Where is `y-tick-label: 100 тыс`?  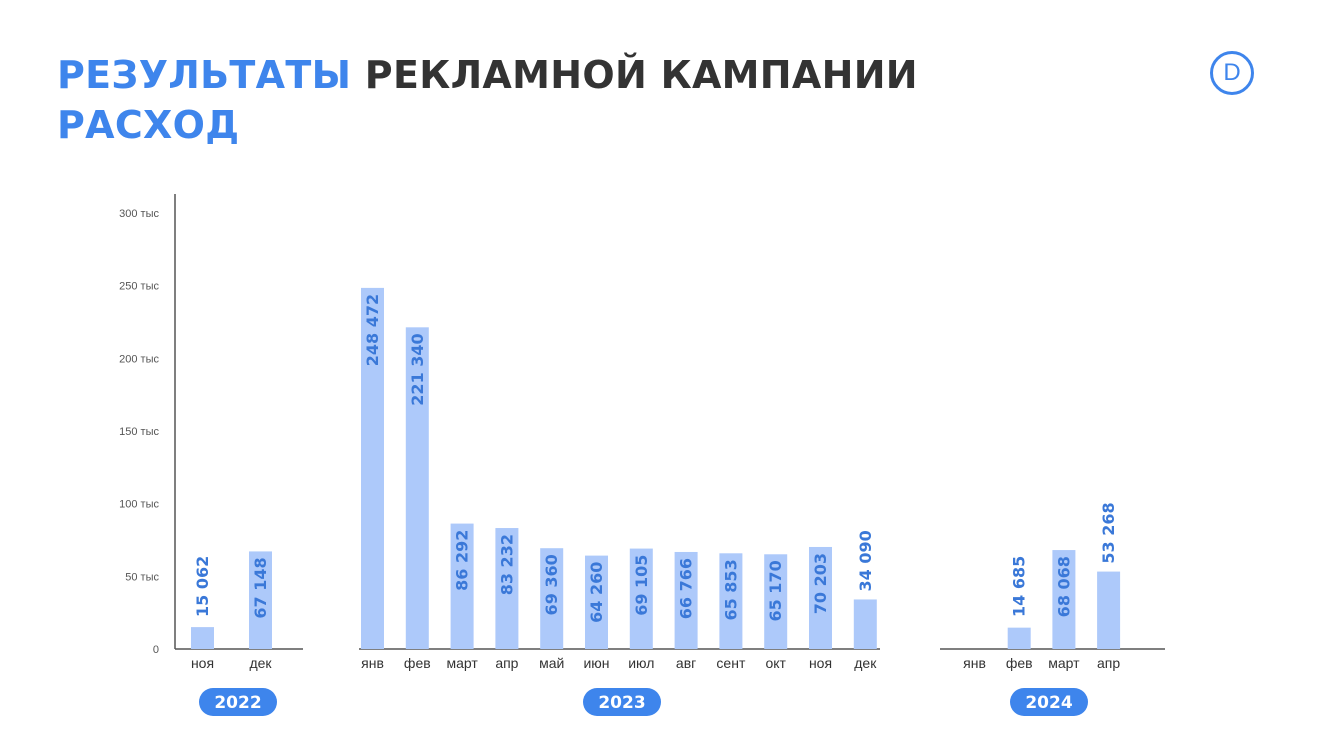 y-tick-label: 100 тыс is located at coordinates (139, 505).